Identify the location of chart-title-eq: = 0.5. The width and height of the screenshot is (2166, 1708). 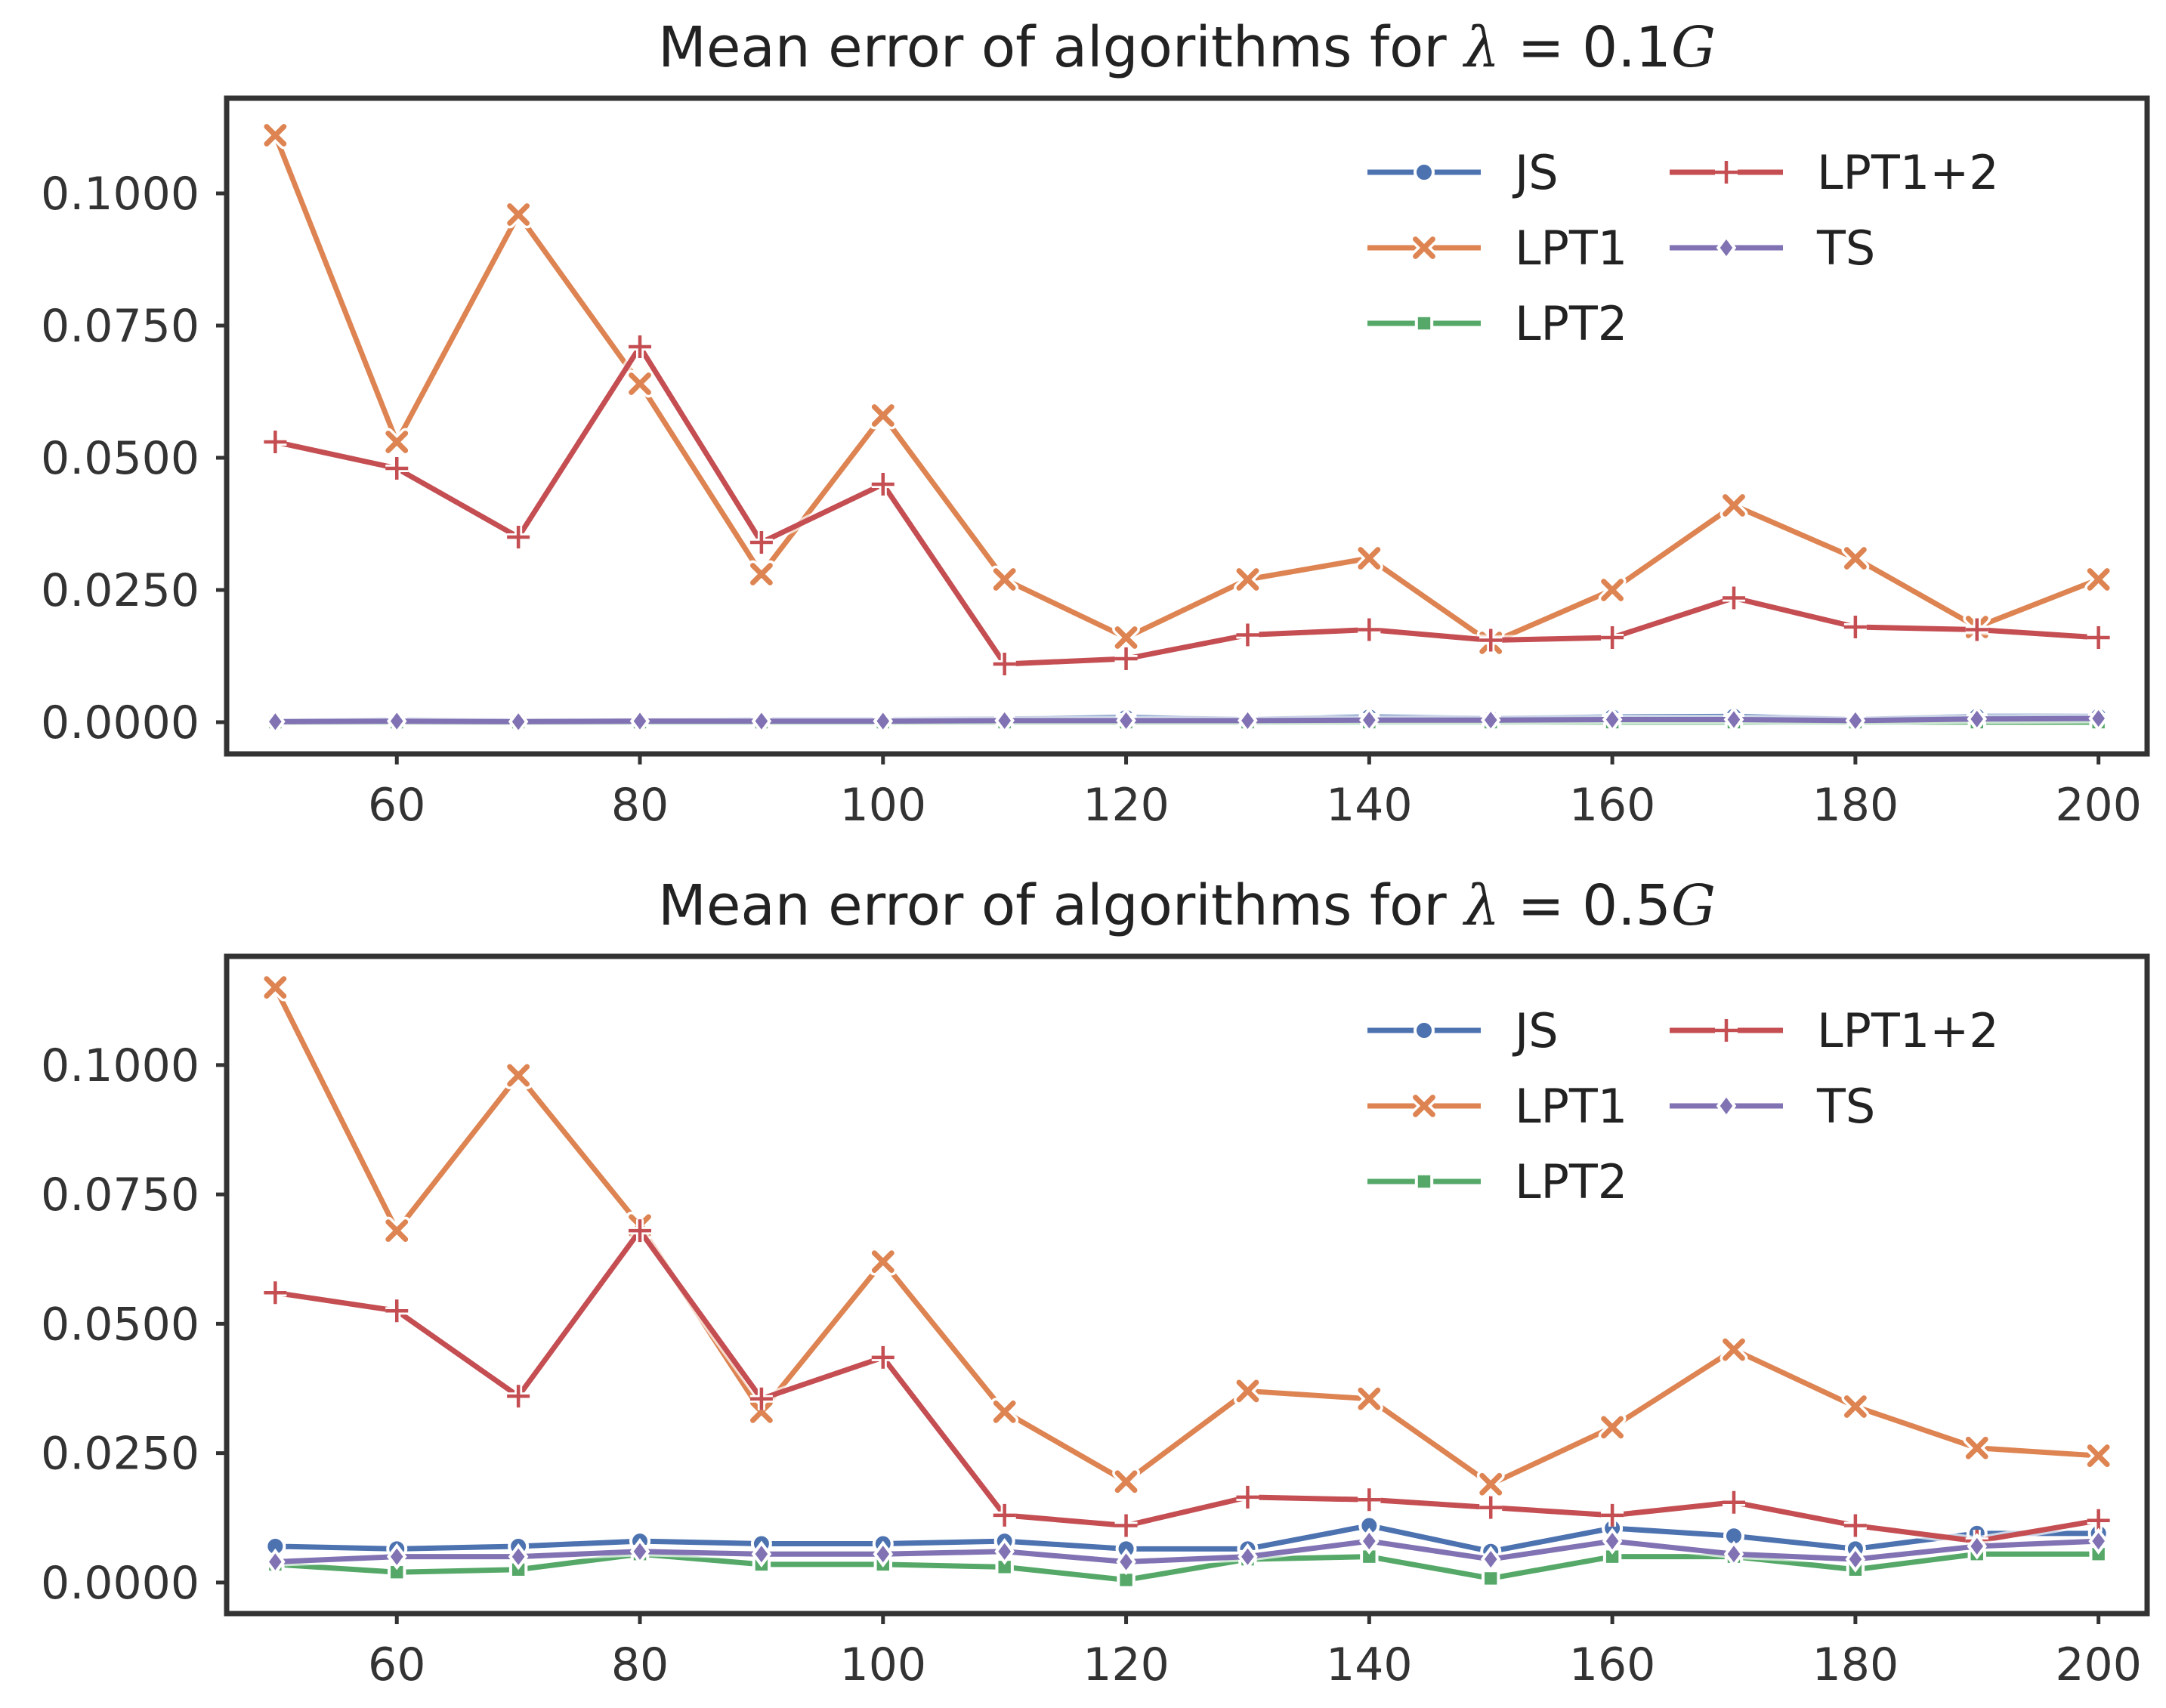
(1585, 905).